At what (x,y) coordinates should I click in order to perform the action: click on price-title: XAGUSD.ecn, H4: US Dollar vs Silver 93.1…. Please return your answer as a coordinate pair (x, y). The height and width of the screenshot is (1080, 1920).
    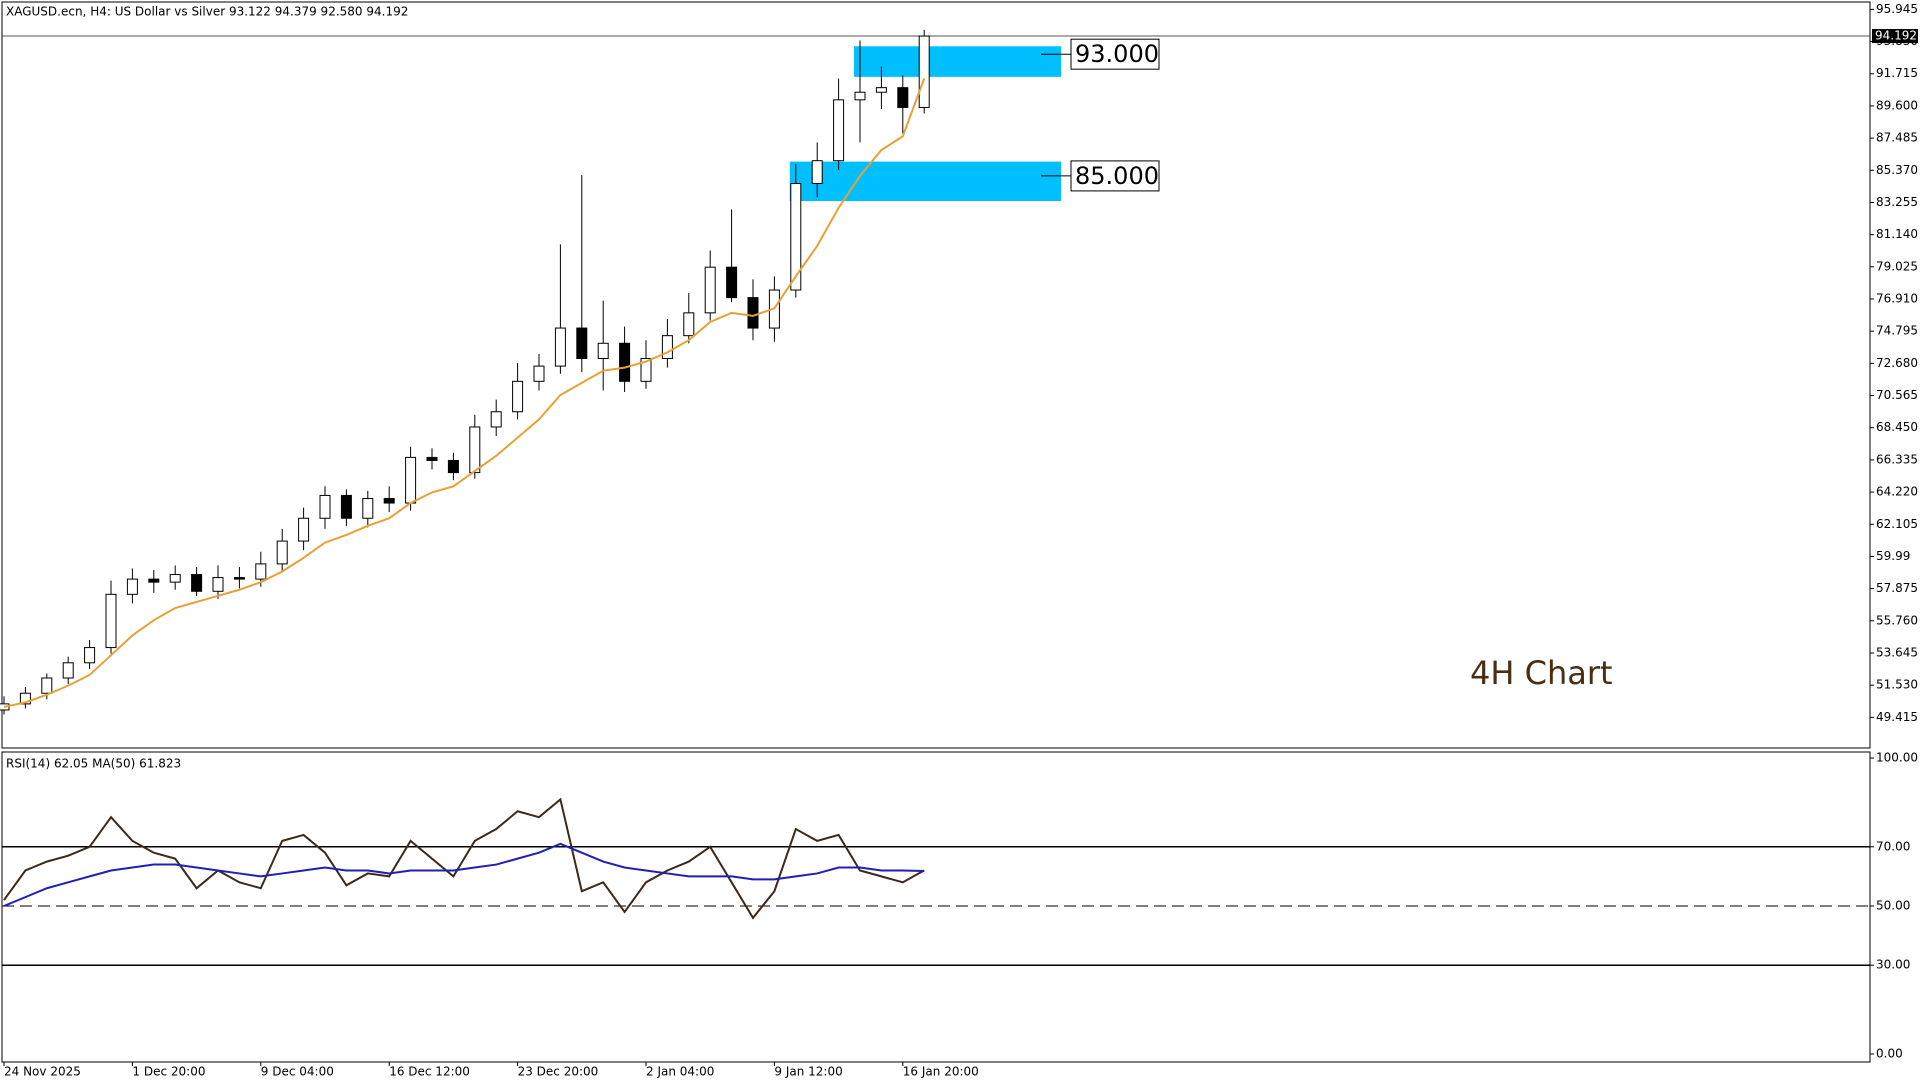
    Looking at the image, I should click on (207, 12).